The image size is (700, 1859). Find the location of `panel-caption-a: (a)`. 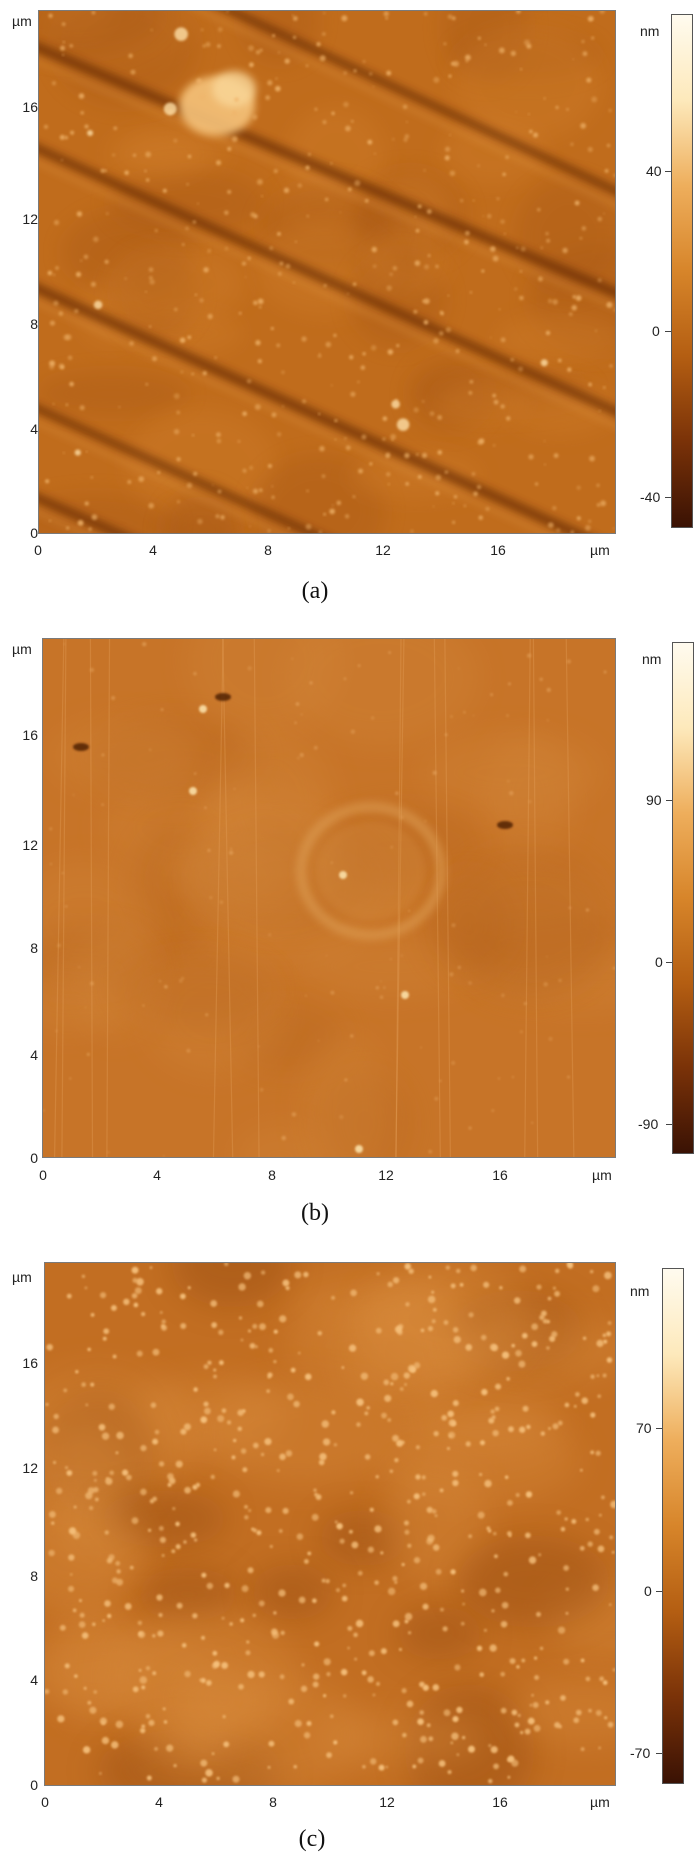

panel-caption-a: (a) is located at coordinates (315, 591).